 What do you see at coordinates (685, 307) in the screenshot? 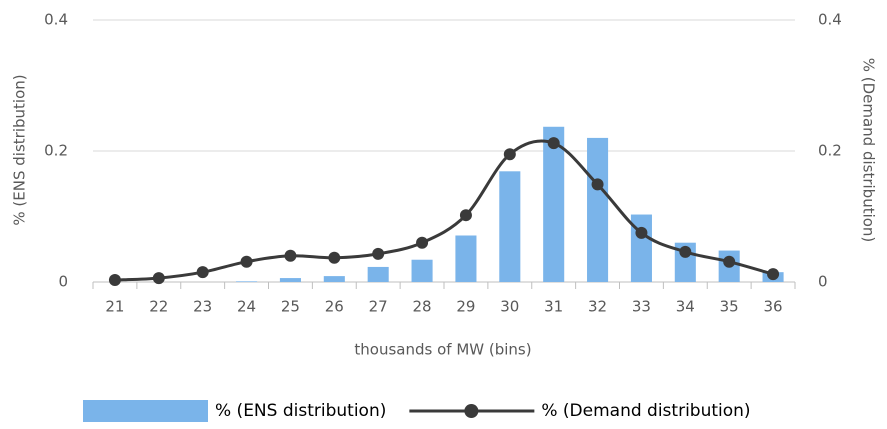
I see `x-tick-label: 34` at bounding box center [685, 307].